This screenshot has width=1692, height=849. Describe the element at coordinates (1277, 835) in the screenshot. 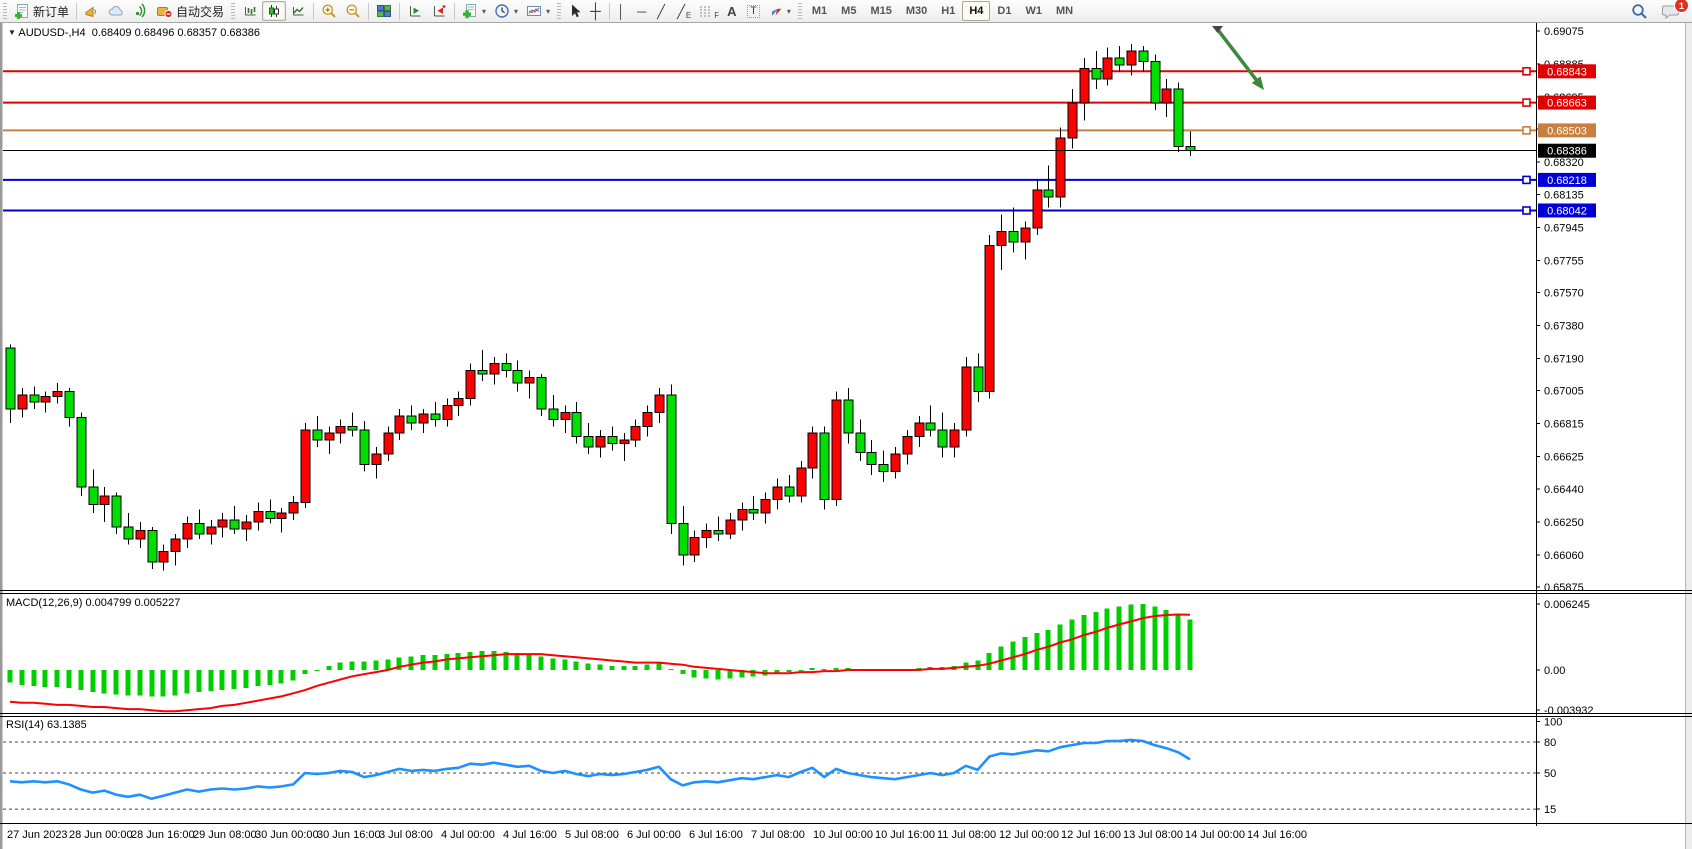

I see `svg-text: 14 Jul 16:00` at that location.